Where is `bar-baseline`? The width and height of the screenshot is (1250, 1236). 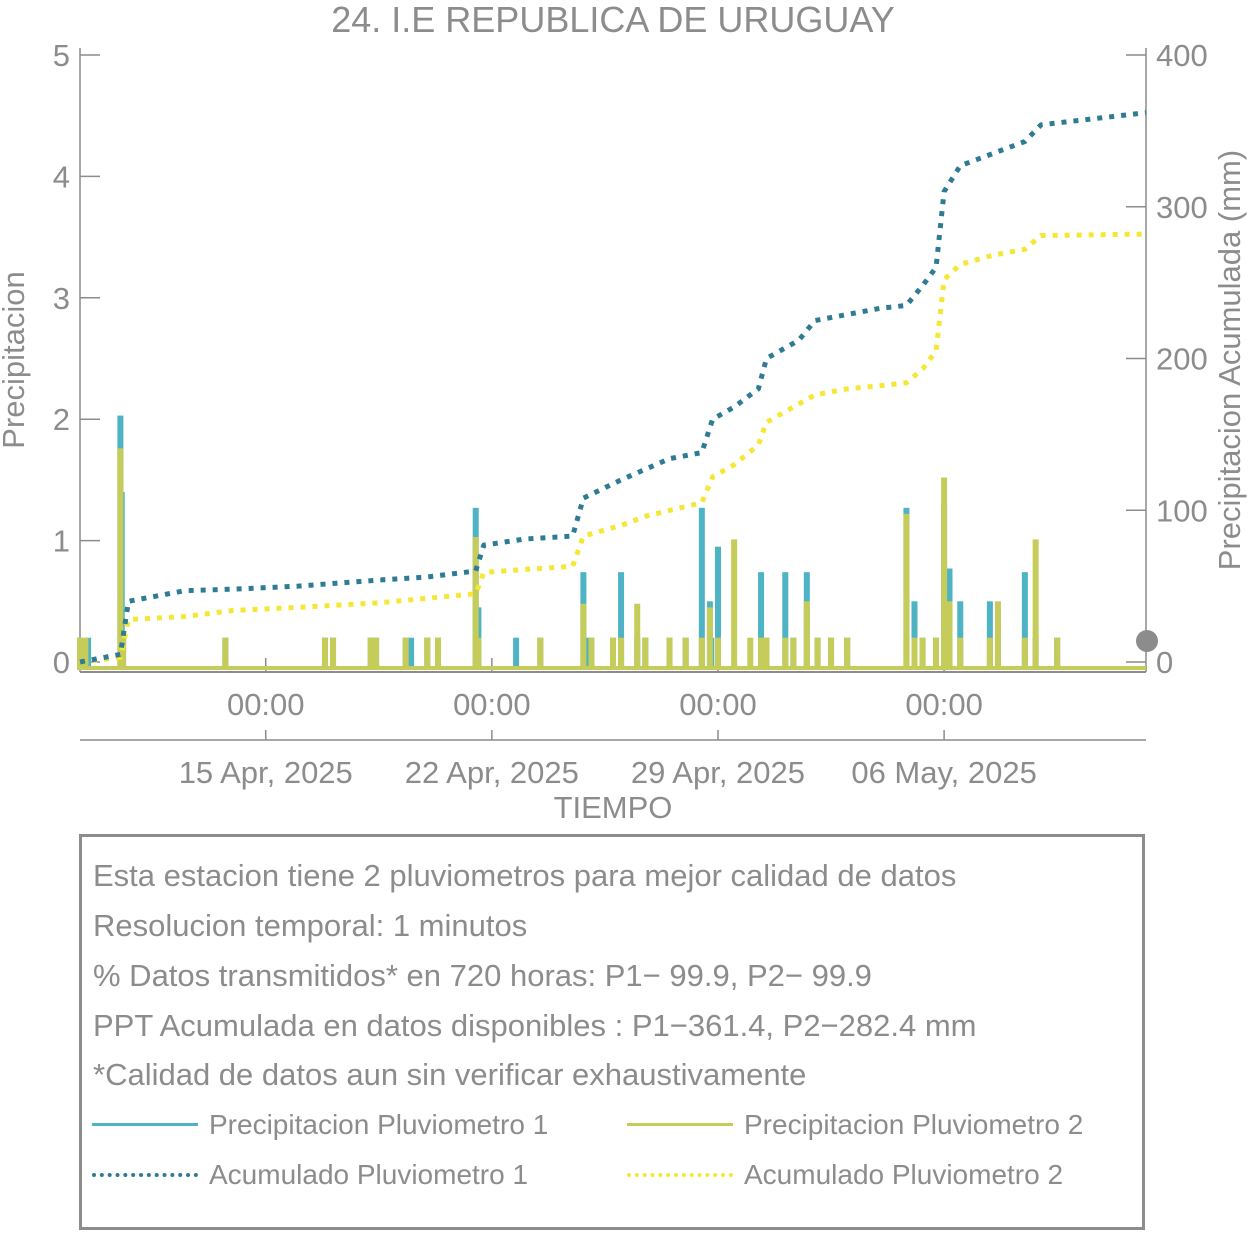 bar-baseline is located at coordinates (613, 668).